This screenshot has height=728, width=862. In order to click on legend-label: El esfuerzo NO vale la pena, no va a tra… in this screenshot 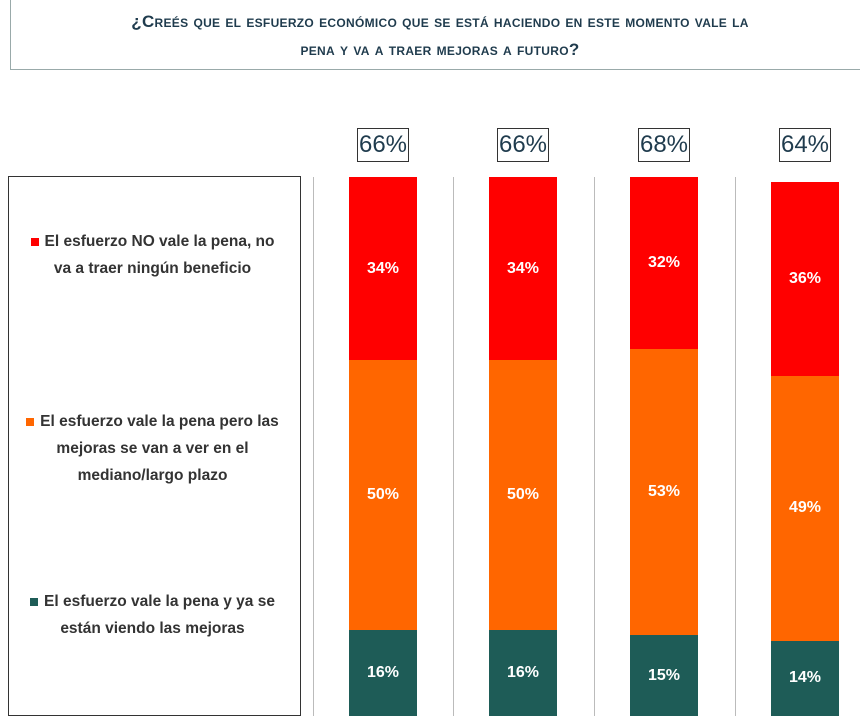, I will do `click(159, 255)`.